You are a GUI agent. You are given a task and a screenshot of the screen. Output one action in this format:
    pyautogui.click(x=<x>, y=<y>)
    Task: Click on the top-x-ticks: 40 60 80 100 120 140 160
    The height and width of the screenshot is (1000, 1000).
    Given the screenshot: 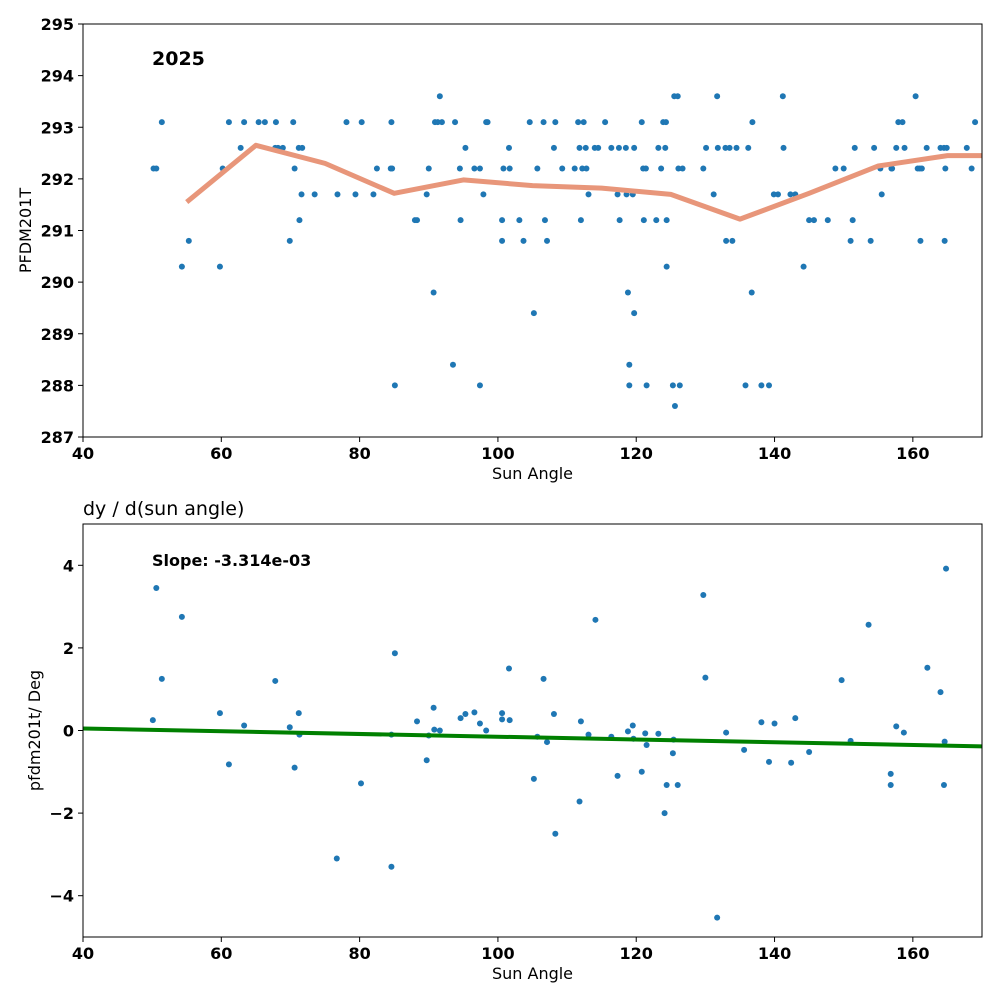 What is the action you would take?
    pyautogui.click(x=501, y=450)
    